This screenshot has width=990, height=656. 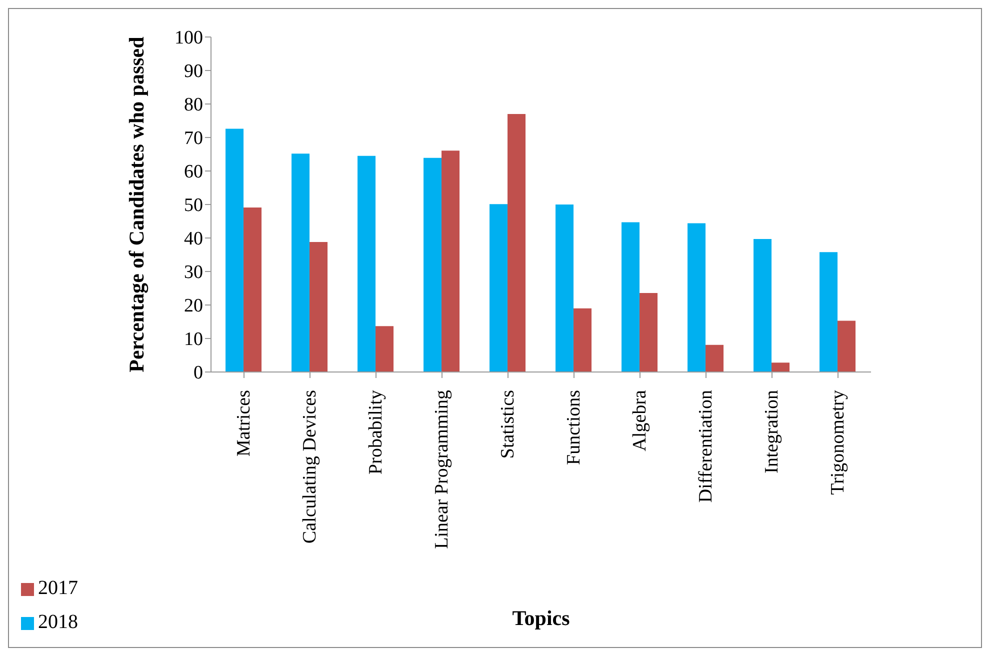 What do you see at coordinates (193, 71) in the screenshot?
I see `y-tick-label: 90` at bounding box center [193, 71].